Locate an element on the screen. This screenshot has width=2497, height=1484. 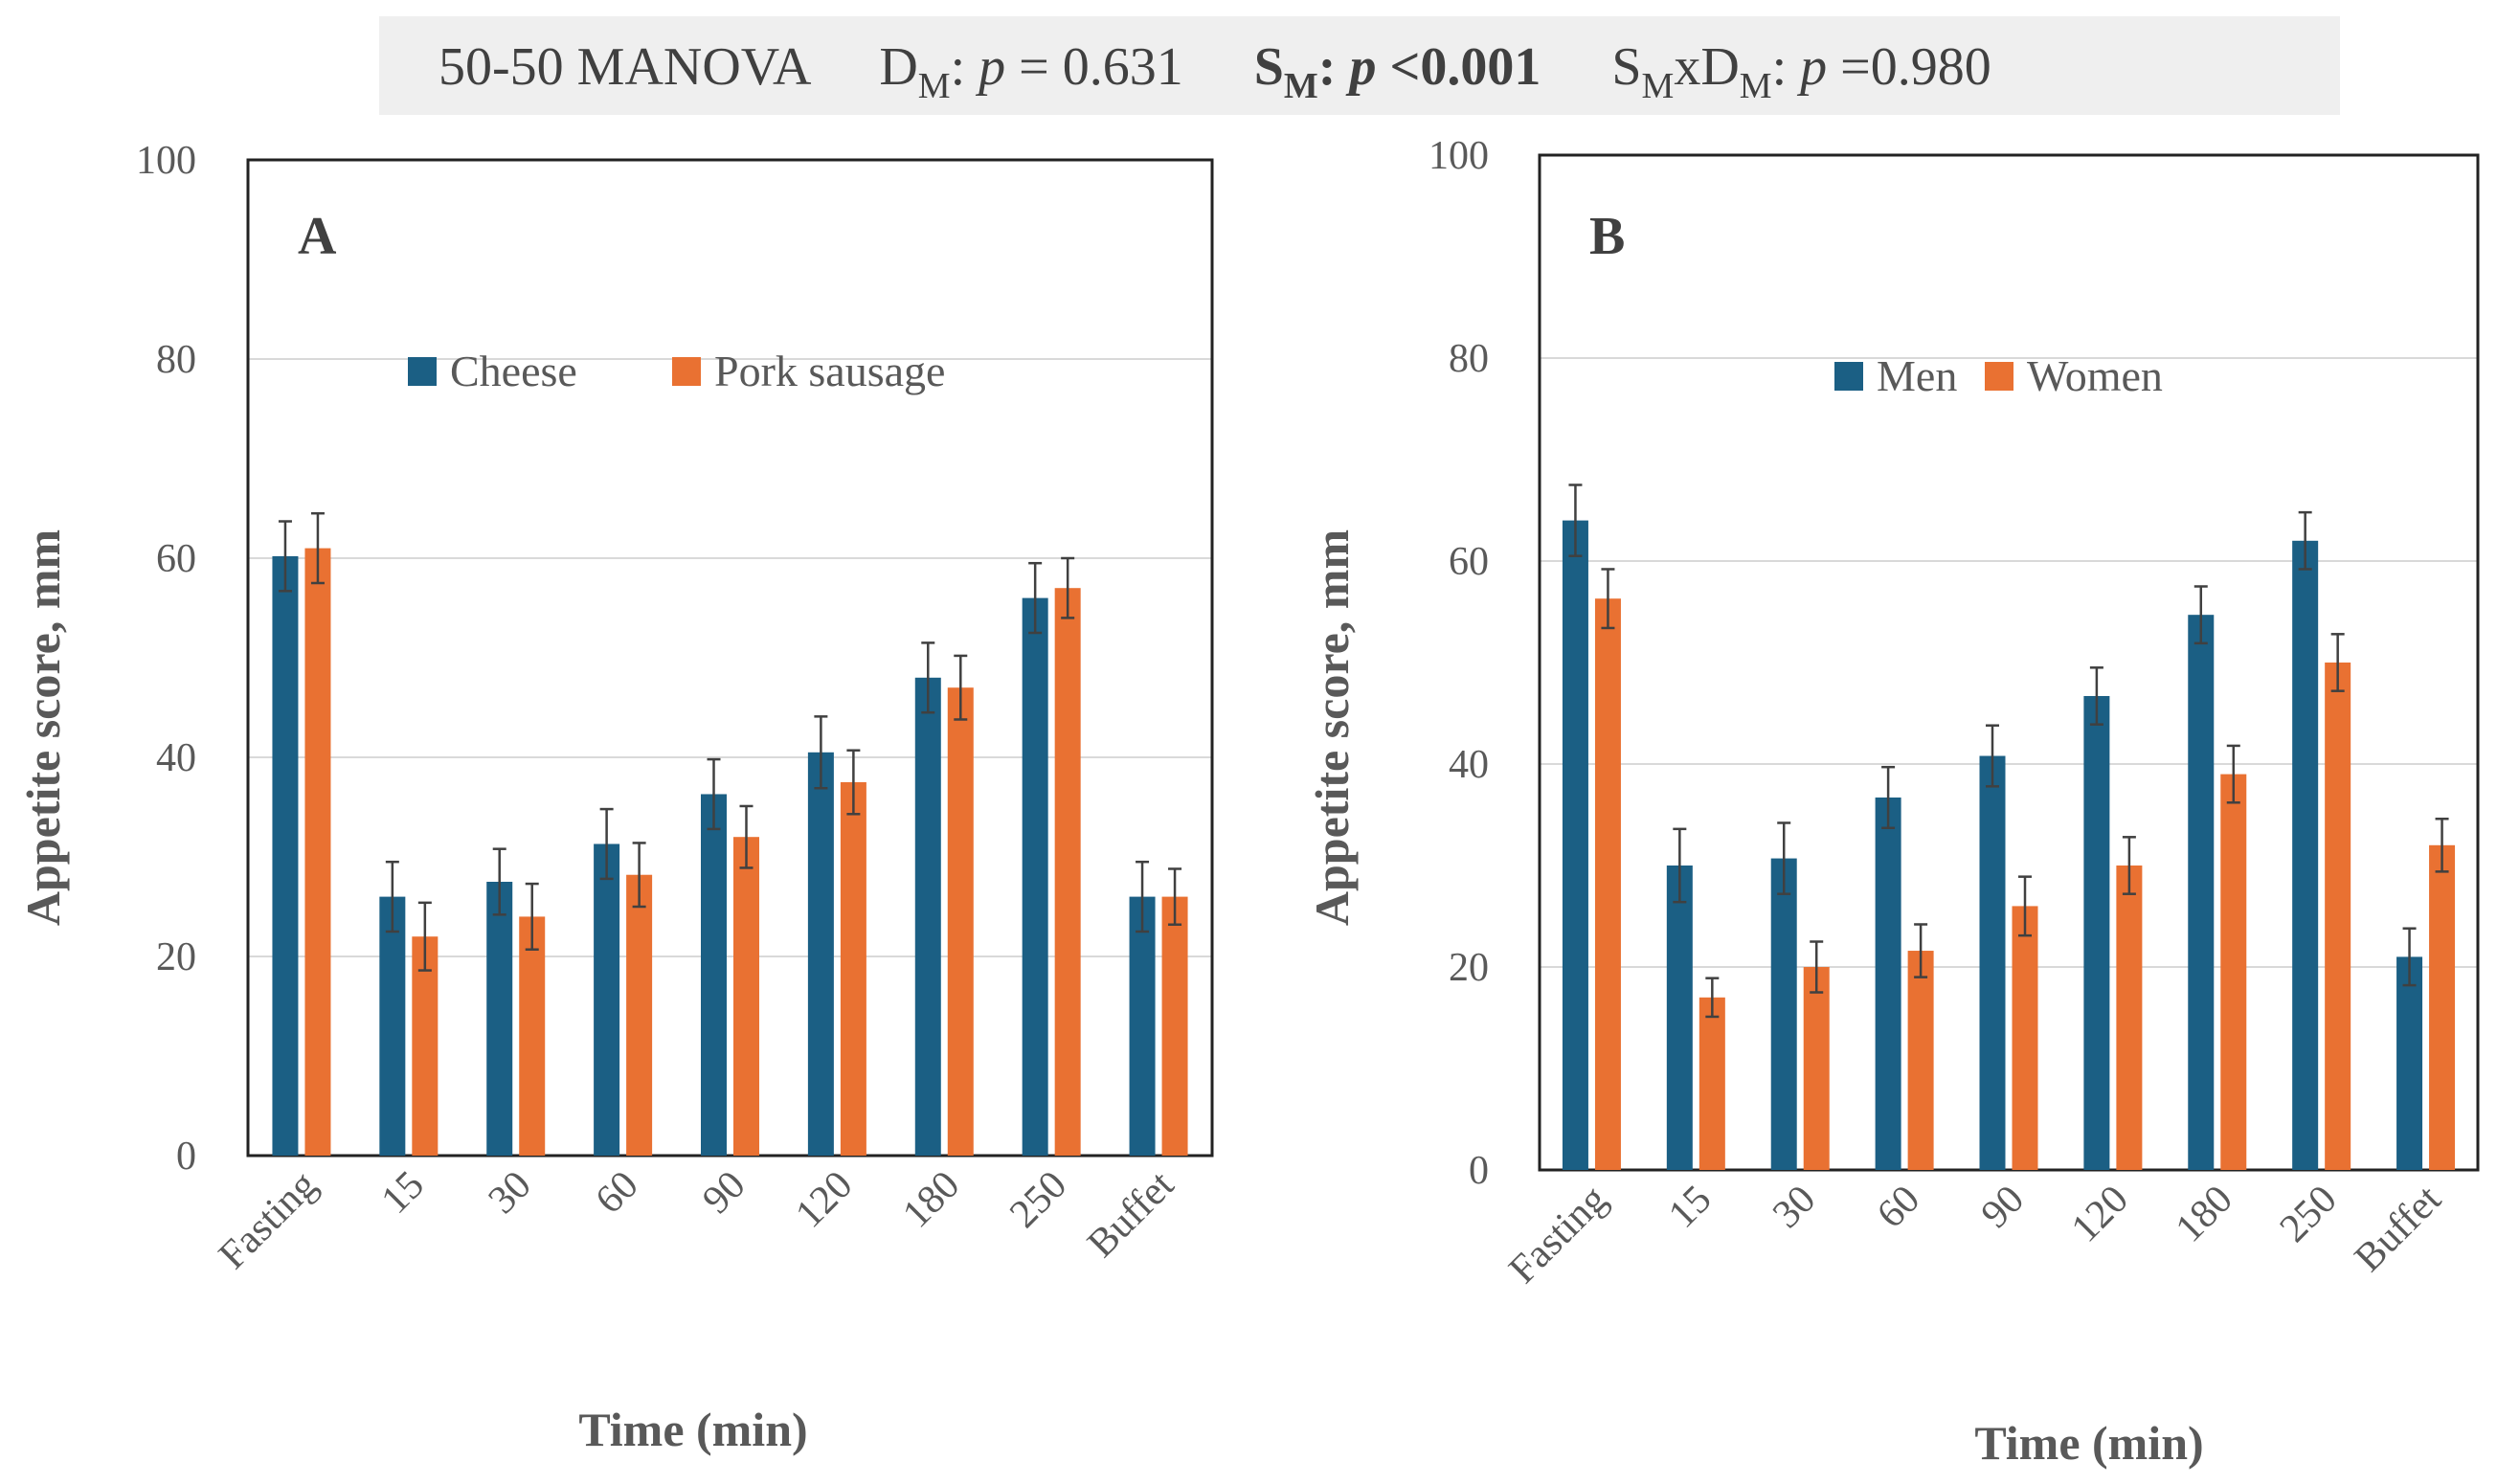
panel-letter: B is located at coordinates (1607, 236).